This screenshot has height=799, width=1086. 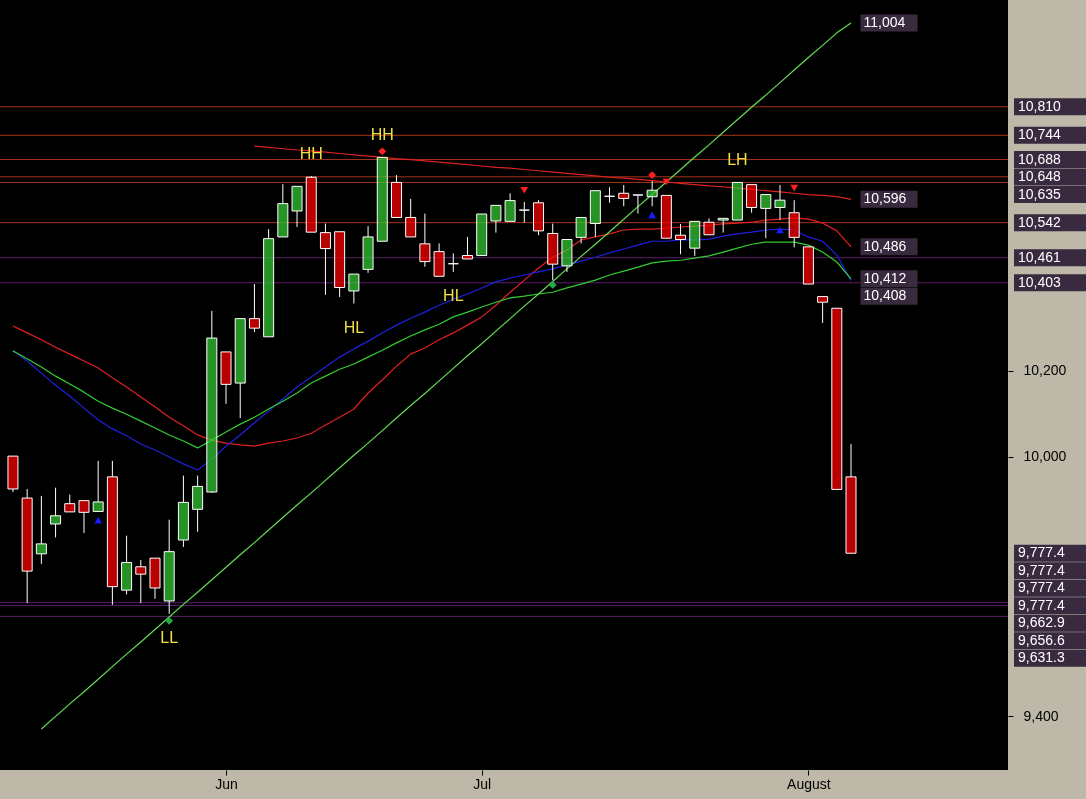 What do you see at coordinates (885, 245) in the screenshot?
I see `data-label: 10,486` at bounding box center [885, 245].